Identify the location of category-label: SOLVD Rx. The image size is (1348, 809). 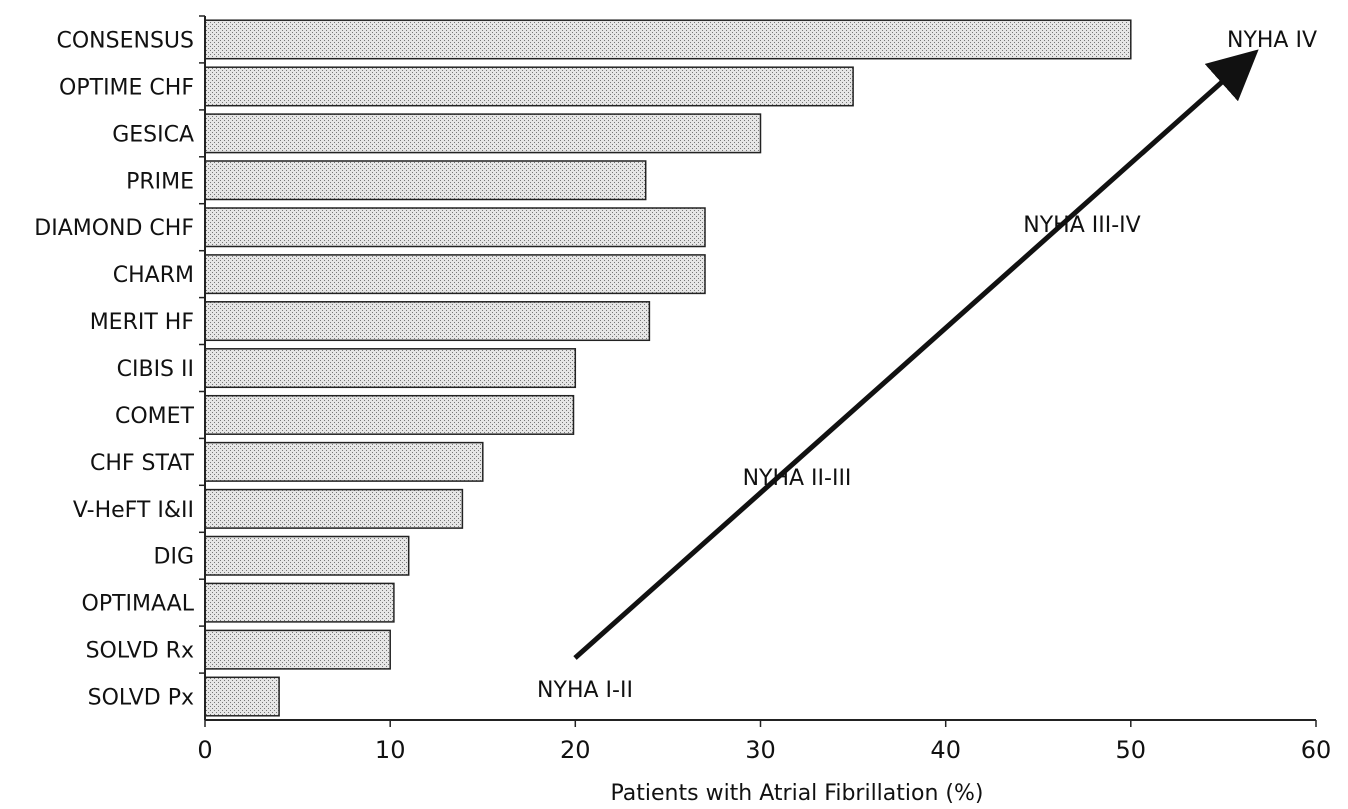
(140, 651).